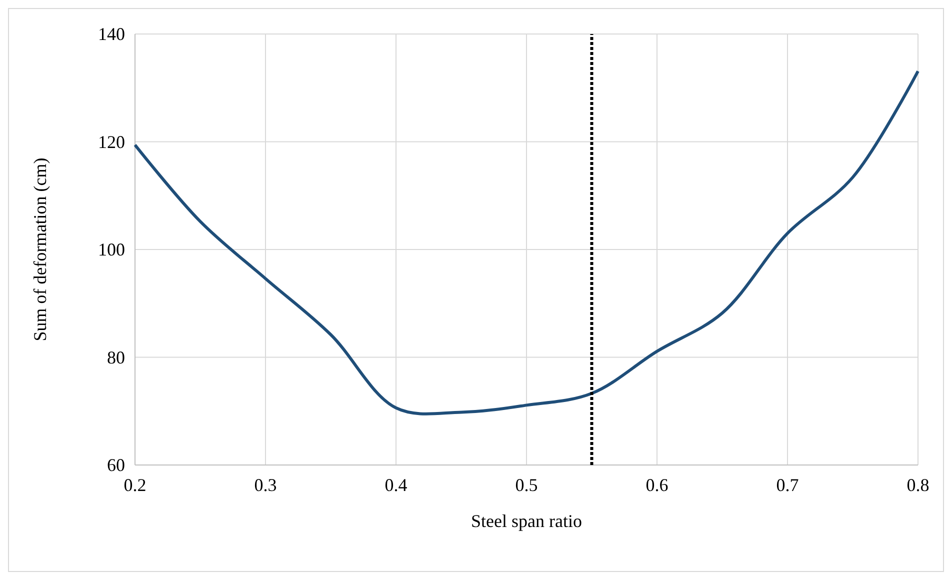  I want to click on x-tick-label: 0.5, so click(526, 485).